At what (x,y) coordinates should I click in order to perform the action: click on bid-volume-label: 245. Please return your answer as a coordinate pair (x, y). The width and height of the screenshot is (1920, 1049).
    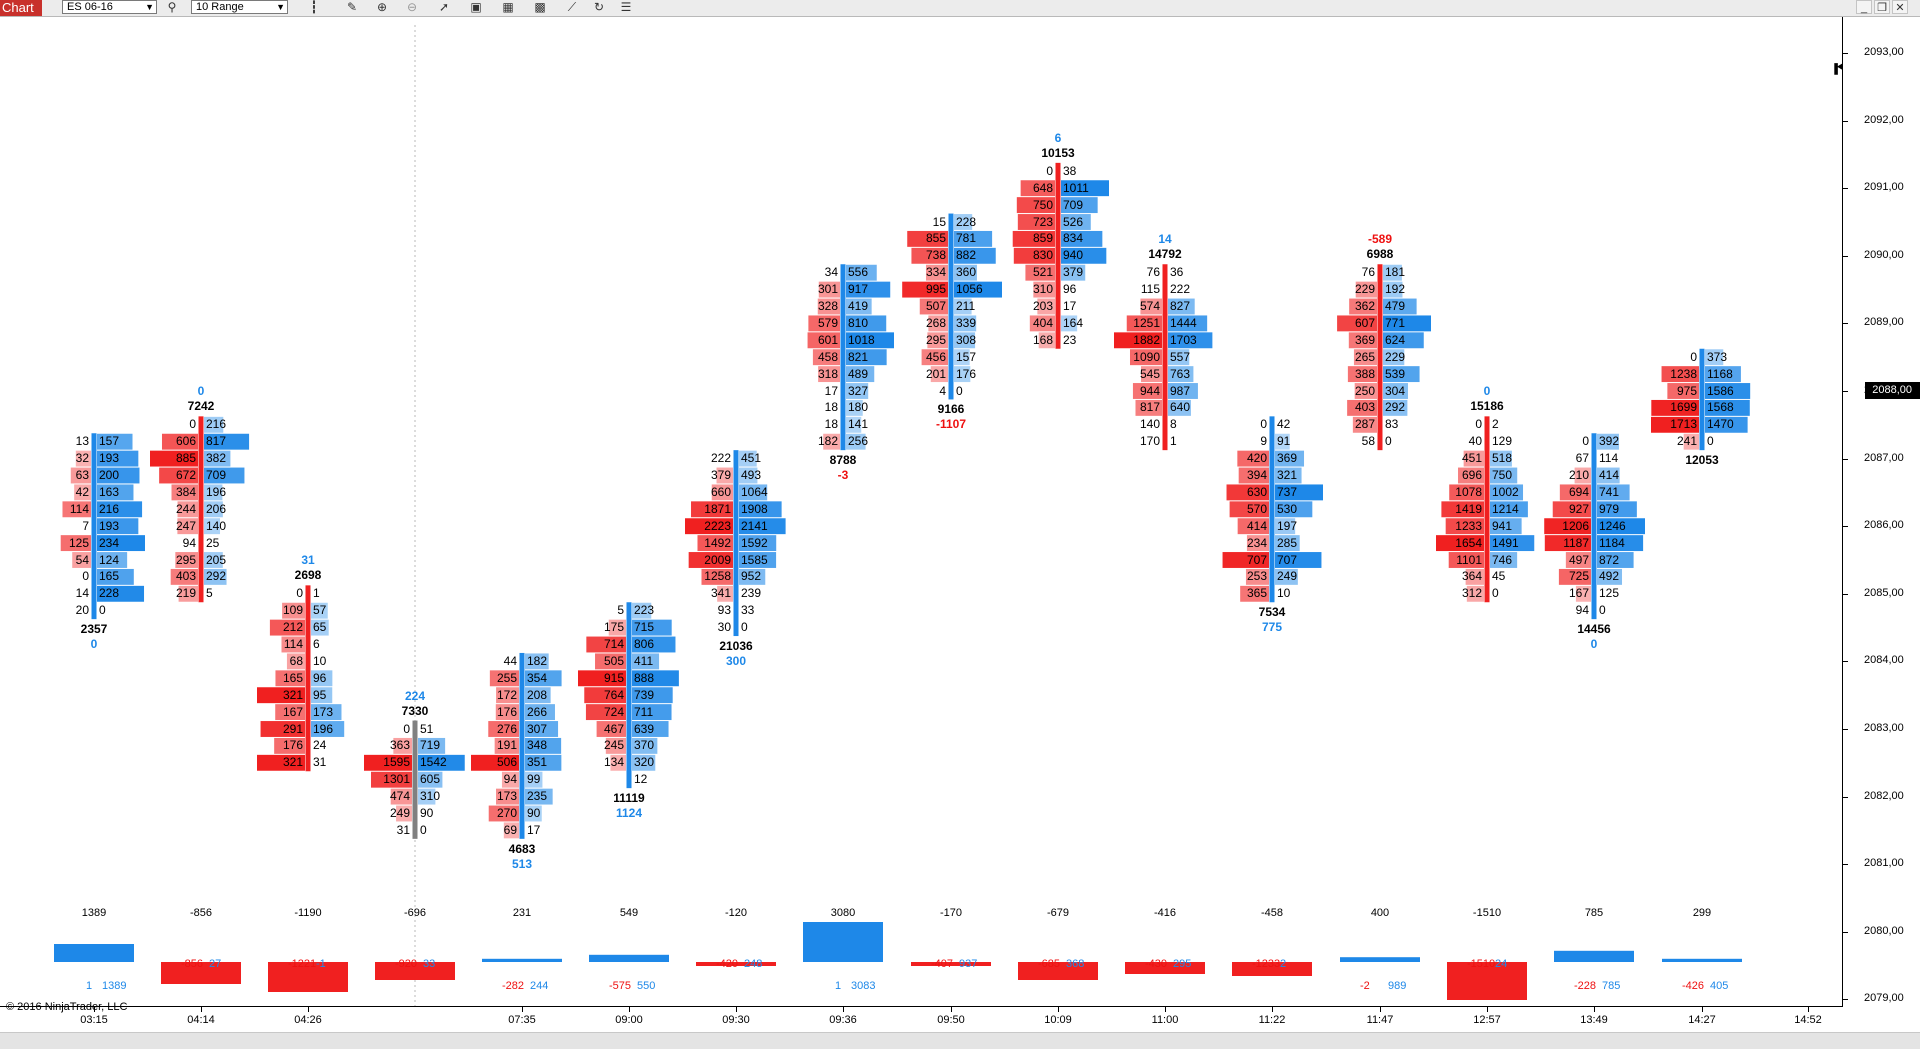
    Looking at the image, I should click on (613, 745).